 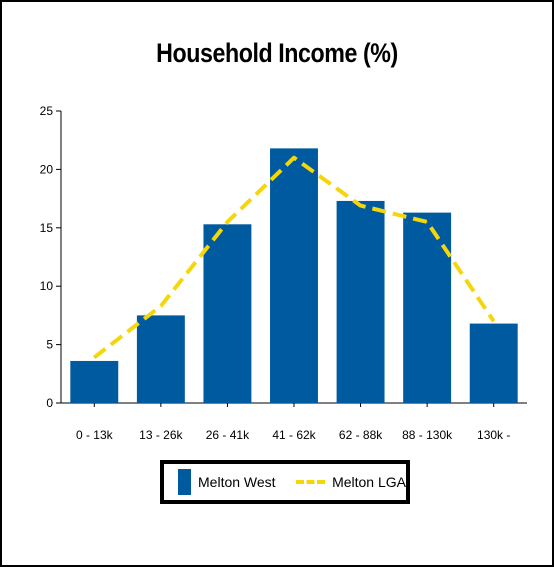 I want to click on y-tick-label: 25, so click(x=47, y=111).